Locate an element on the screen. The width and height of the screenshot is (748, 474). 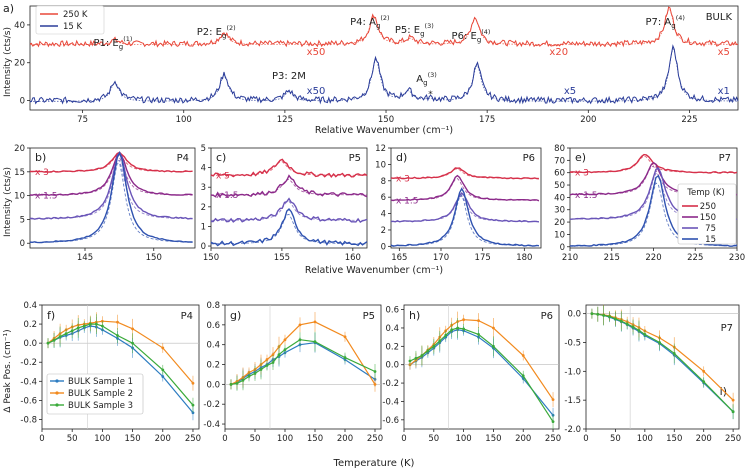
panel-f-legend-marker is located at coordinates (57, 393).